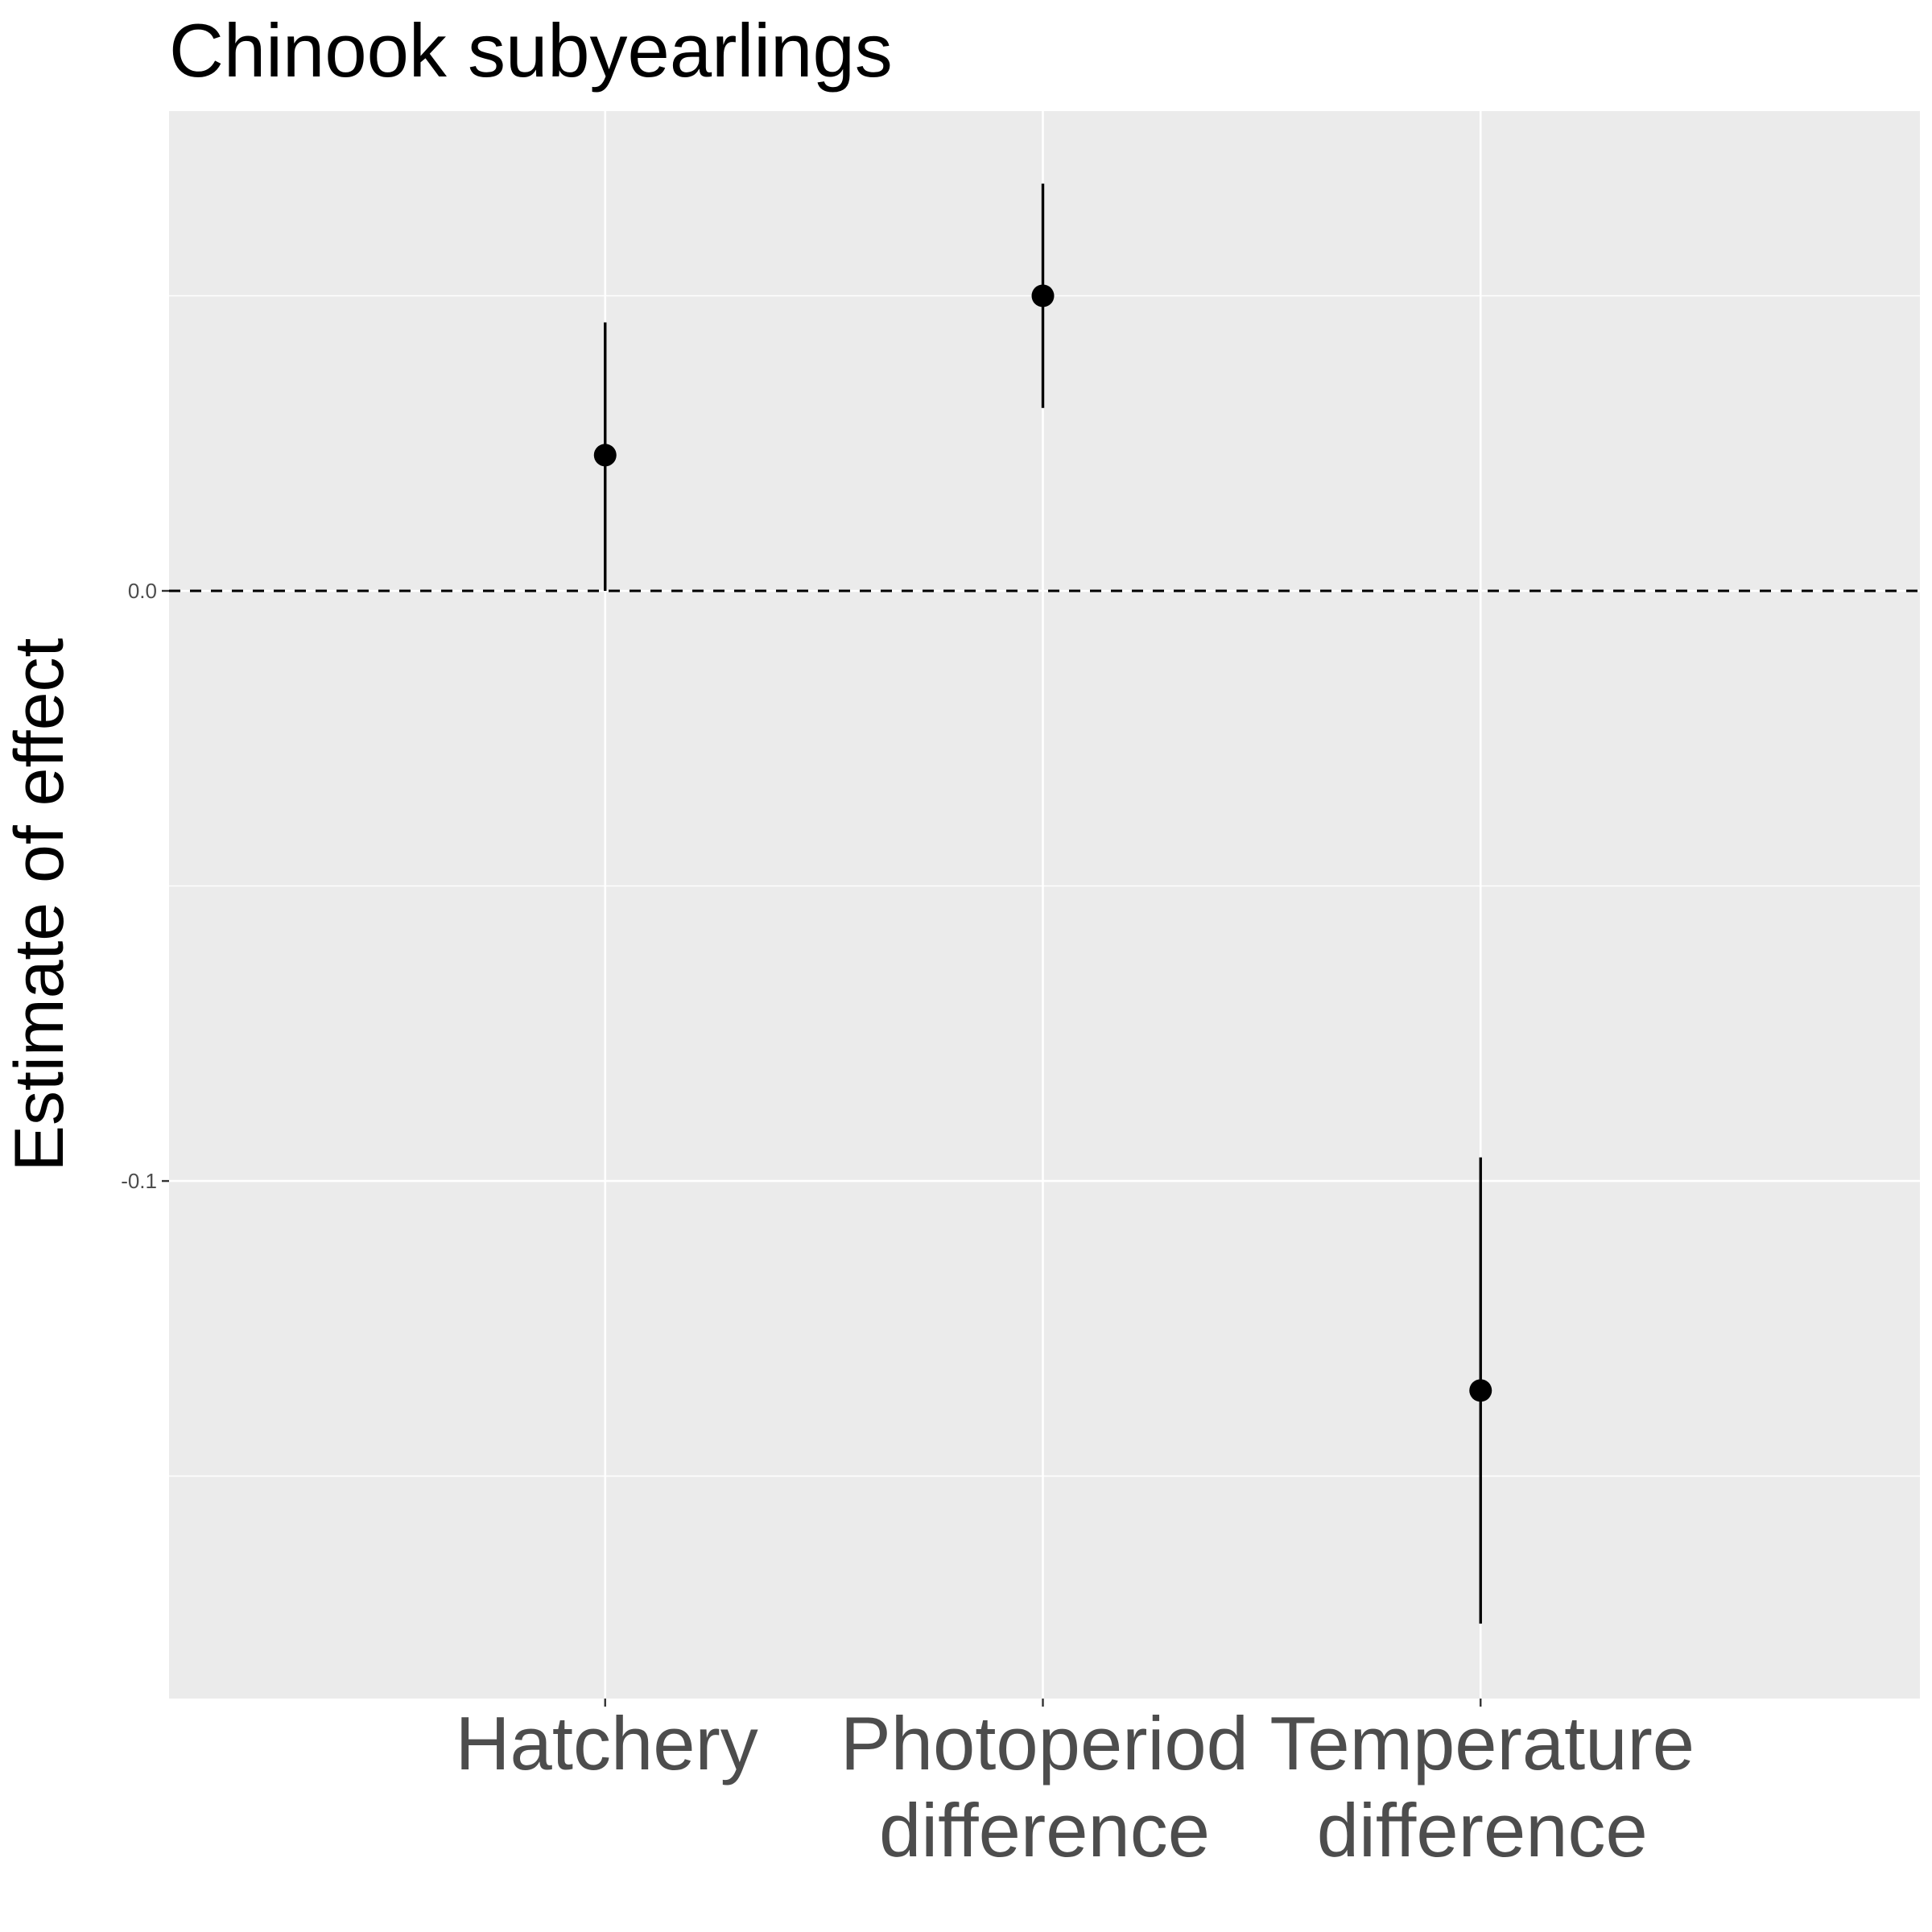 This screenshot has width=1932, height=1932. I want to click on y-tick-label: -0.1, so click(139, 1181).